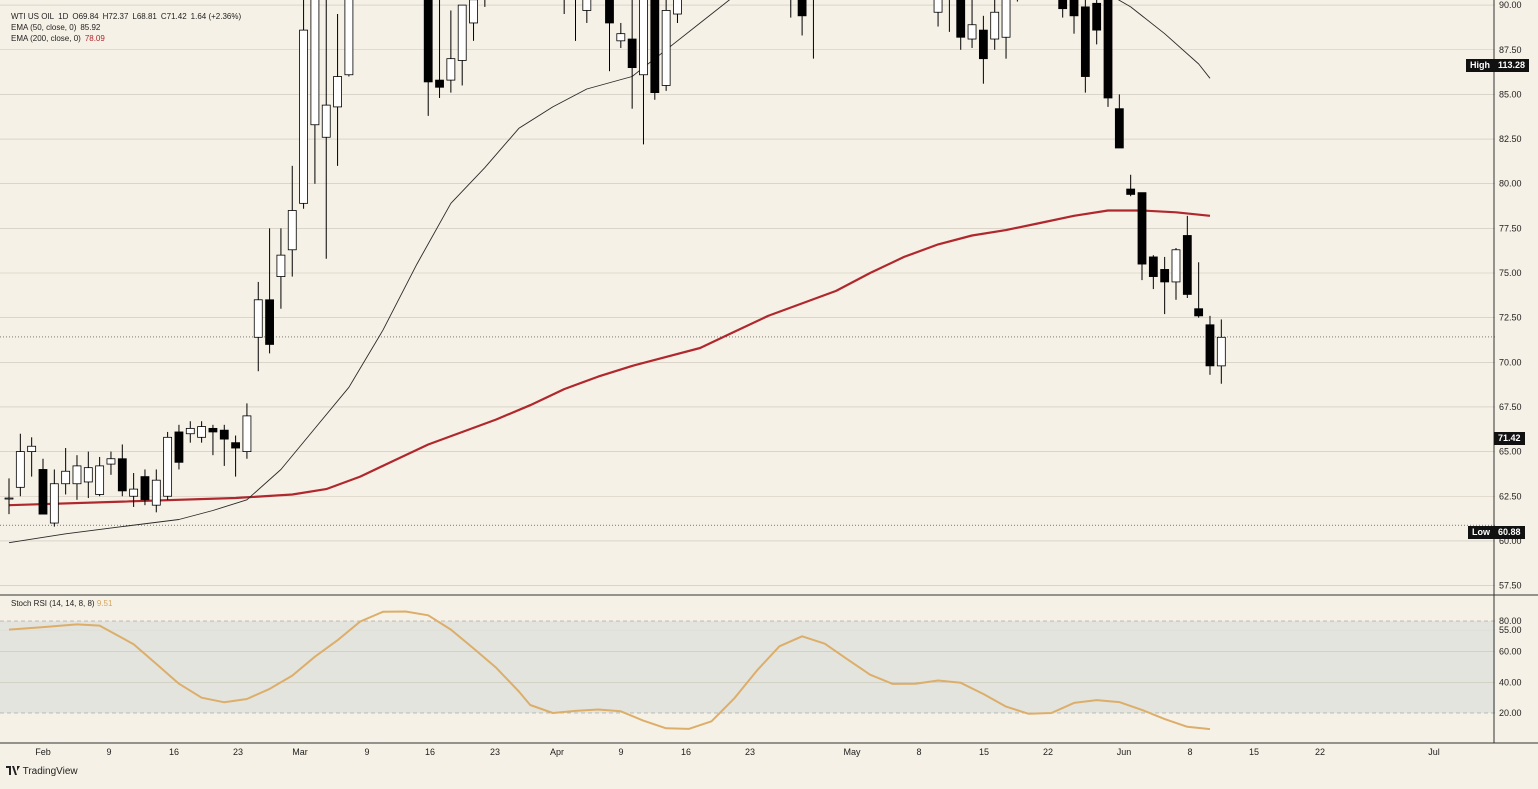 The width and height of the screenshot is (1538, 789). I want to click on stoch-rsi-path, so click(609, 670).